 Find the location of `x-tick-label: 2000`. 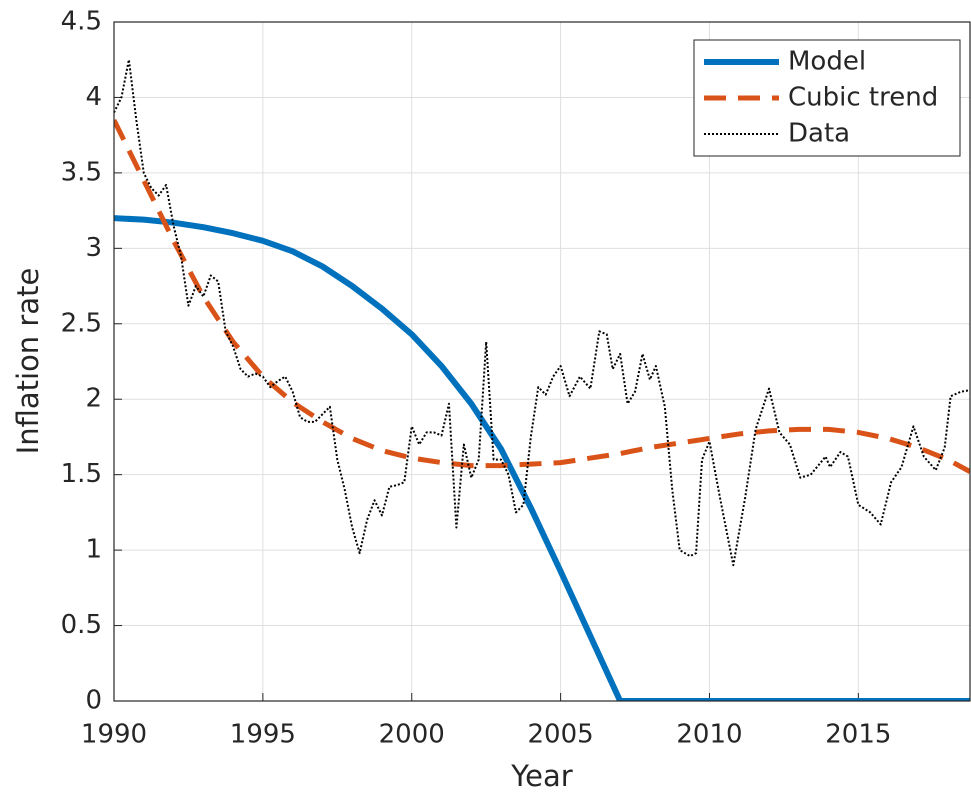

x-tick-label: 2000 is located at coordinates (412, 735).